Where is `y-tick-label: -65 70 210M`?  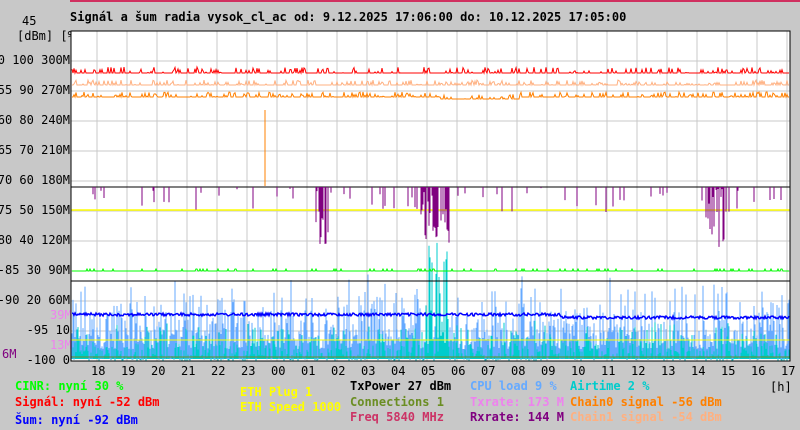
y-tick-label: -65 70 210M is located at coordinates (35, 150).